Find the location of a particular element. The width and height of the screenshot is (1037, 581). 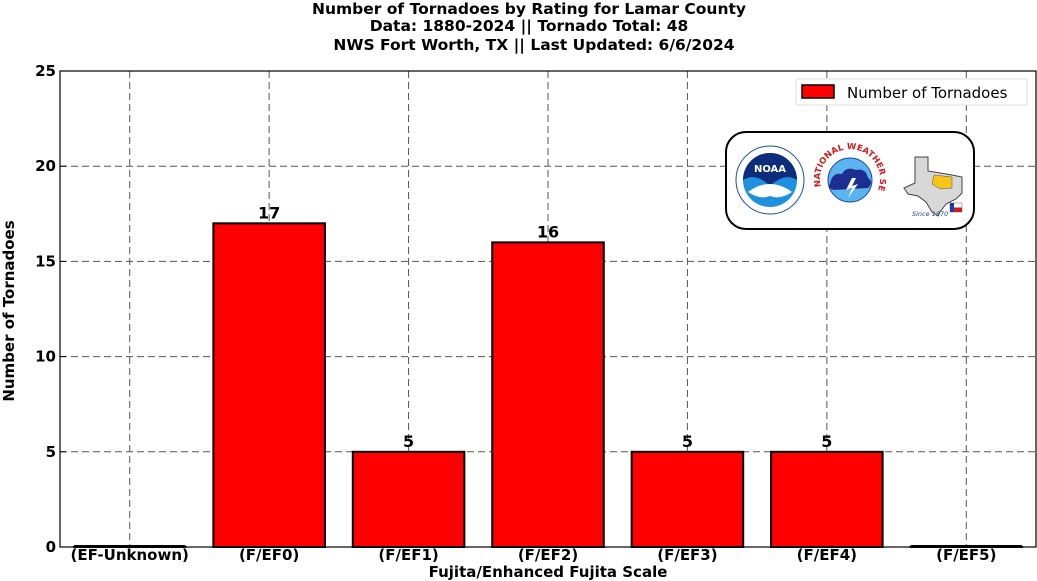

y-tick-label: 20 is located at coordinates (45, 166).